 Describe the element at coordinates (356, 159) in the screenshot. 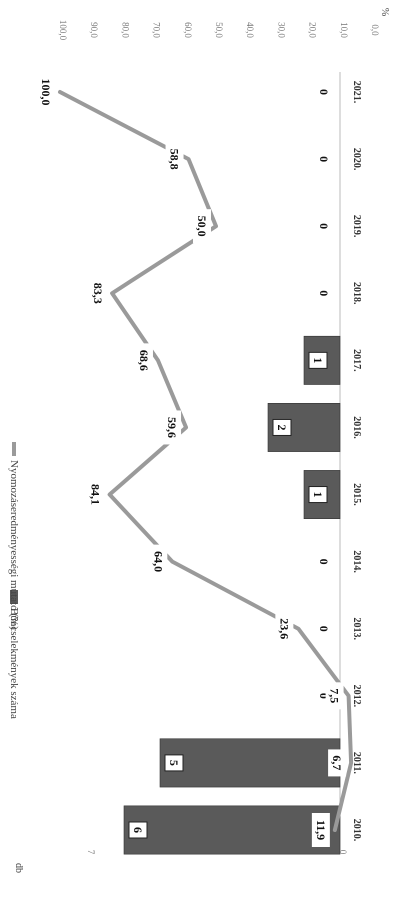

I see `category-label: 2020.` at that location.